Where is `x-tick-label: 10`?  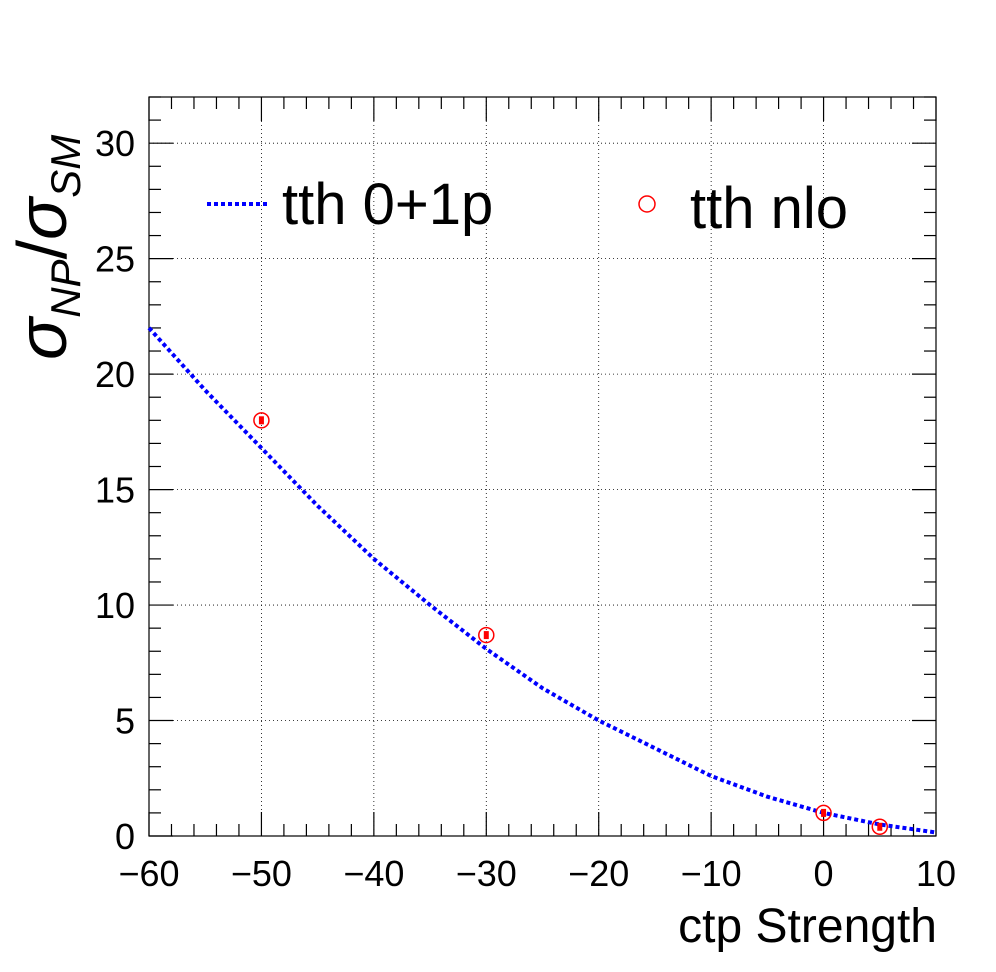
x-tick-label: 10 is located at coordinates (936, 873).